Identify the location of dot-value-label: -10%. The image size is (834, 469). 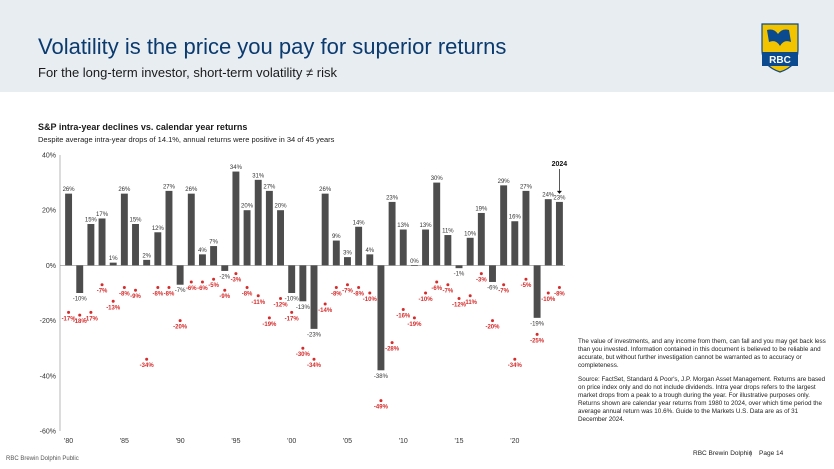
(426, 300).